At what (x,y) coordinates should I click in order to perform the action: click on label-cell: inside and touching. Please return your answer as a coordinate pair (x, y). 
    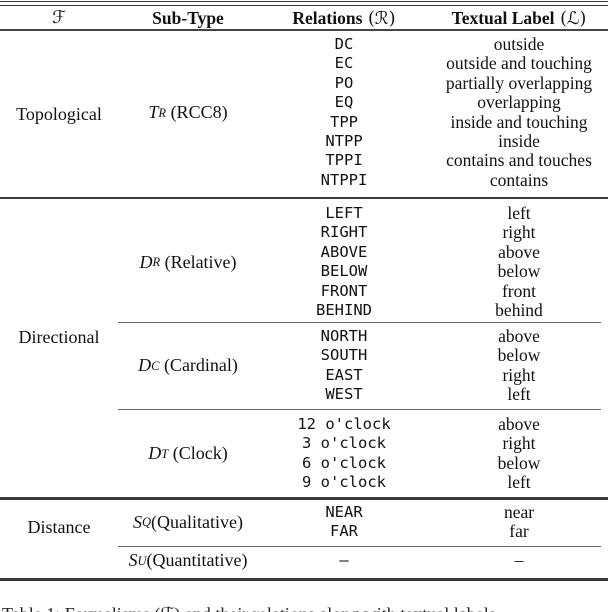
    Looking at the image, I should click on (519, 121).